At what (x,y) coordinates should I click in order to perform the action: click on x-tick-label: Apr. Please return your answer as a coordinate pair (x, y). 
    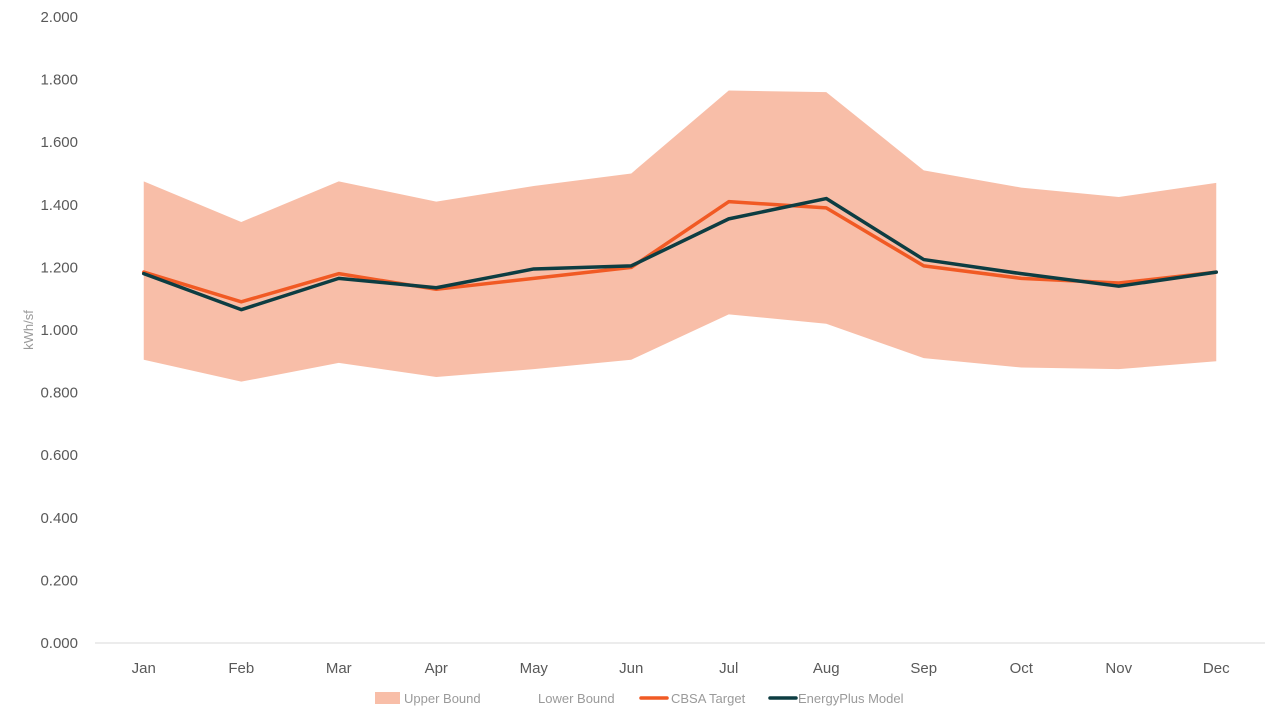
    Looking at the image, I should click on (436, 668).